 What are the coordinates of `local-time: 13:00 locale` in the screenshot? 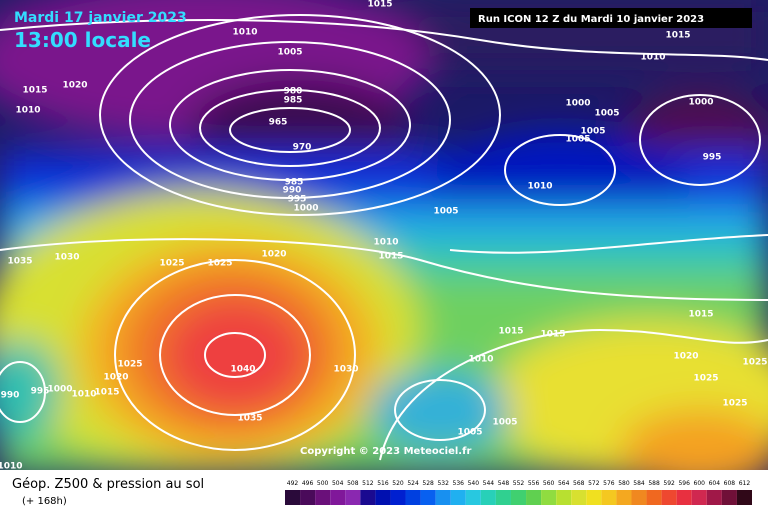 It's located at (82, 40).